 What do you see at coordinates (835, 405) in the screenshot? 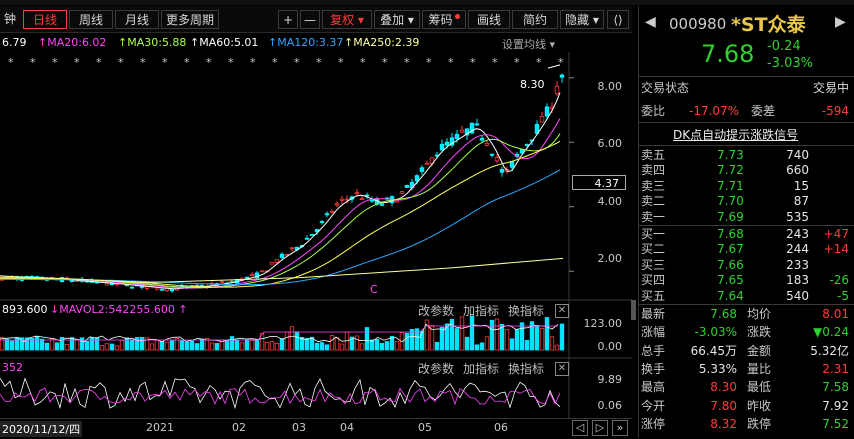
I see `stat-value: 7.92` at bounding box center [835, 405].